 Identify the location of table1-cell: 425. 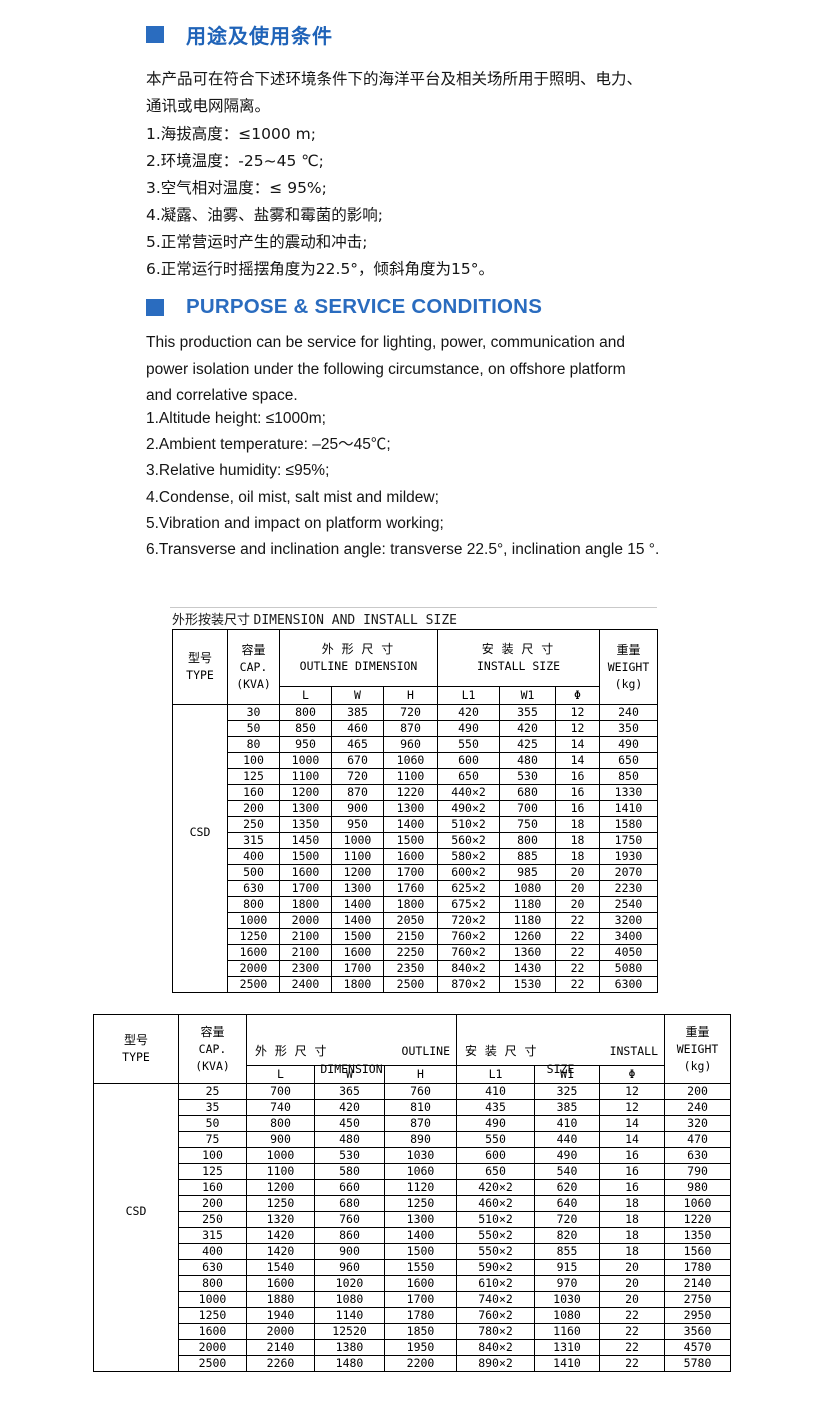
(528, 744).